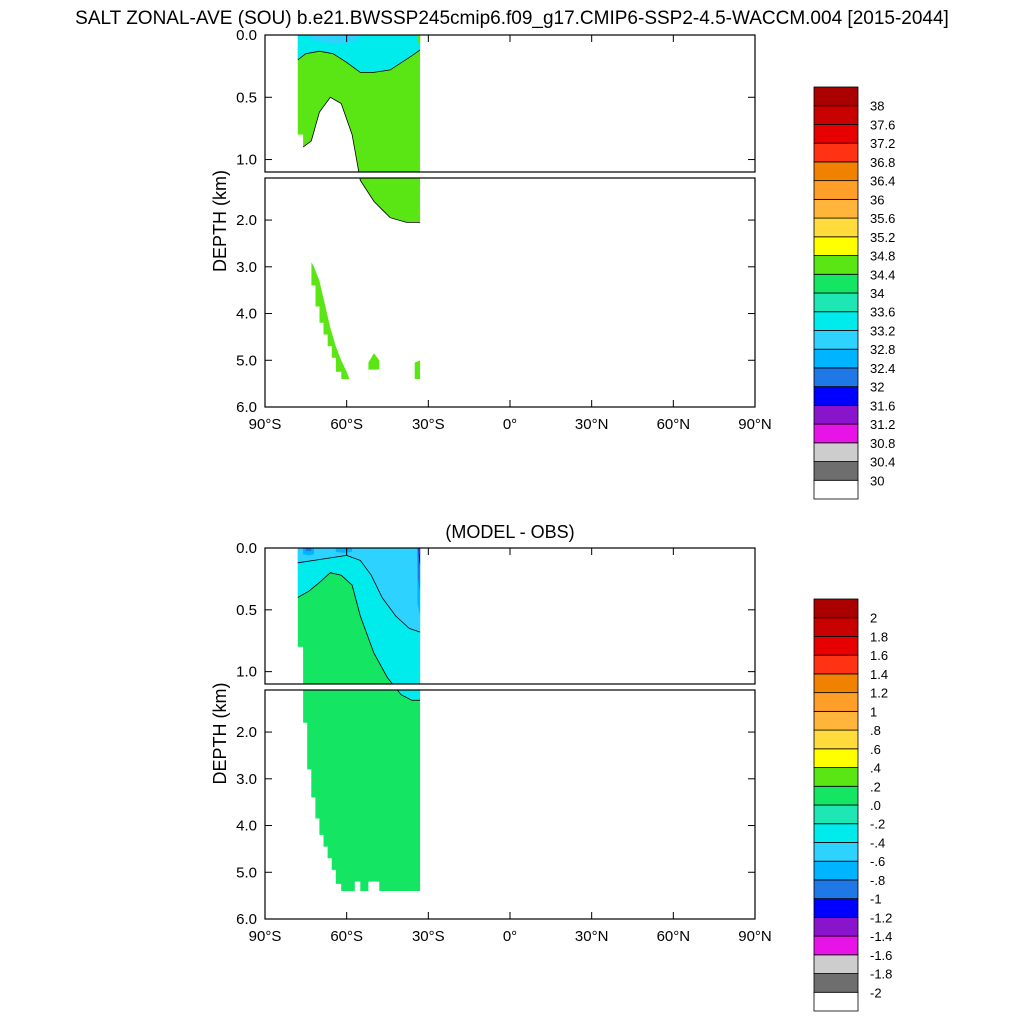  What do you see at coordinates (882, 368) in the screenshot?
I see `colorbar-label: 32.4` at bounding box center [882, 368].